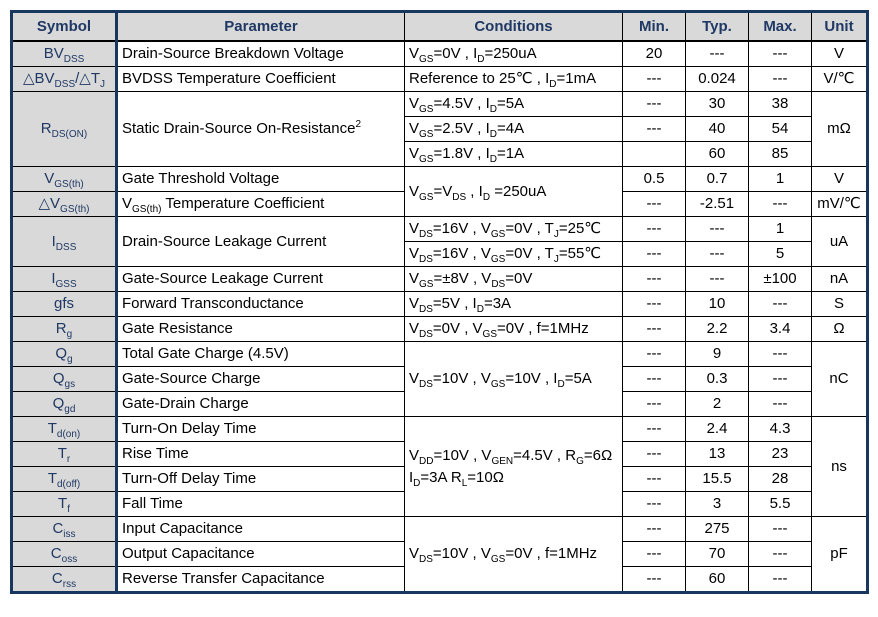 The height and width of the screenshot is (617, 878). Describe the element at coordinates (513, 279) in the screenshot. I see `conditions-cell: VGS=±8V , VDS=0V` at that location.